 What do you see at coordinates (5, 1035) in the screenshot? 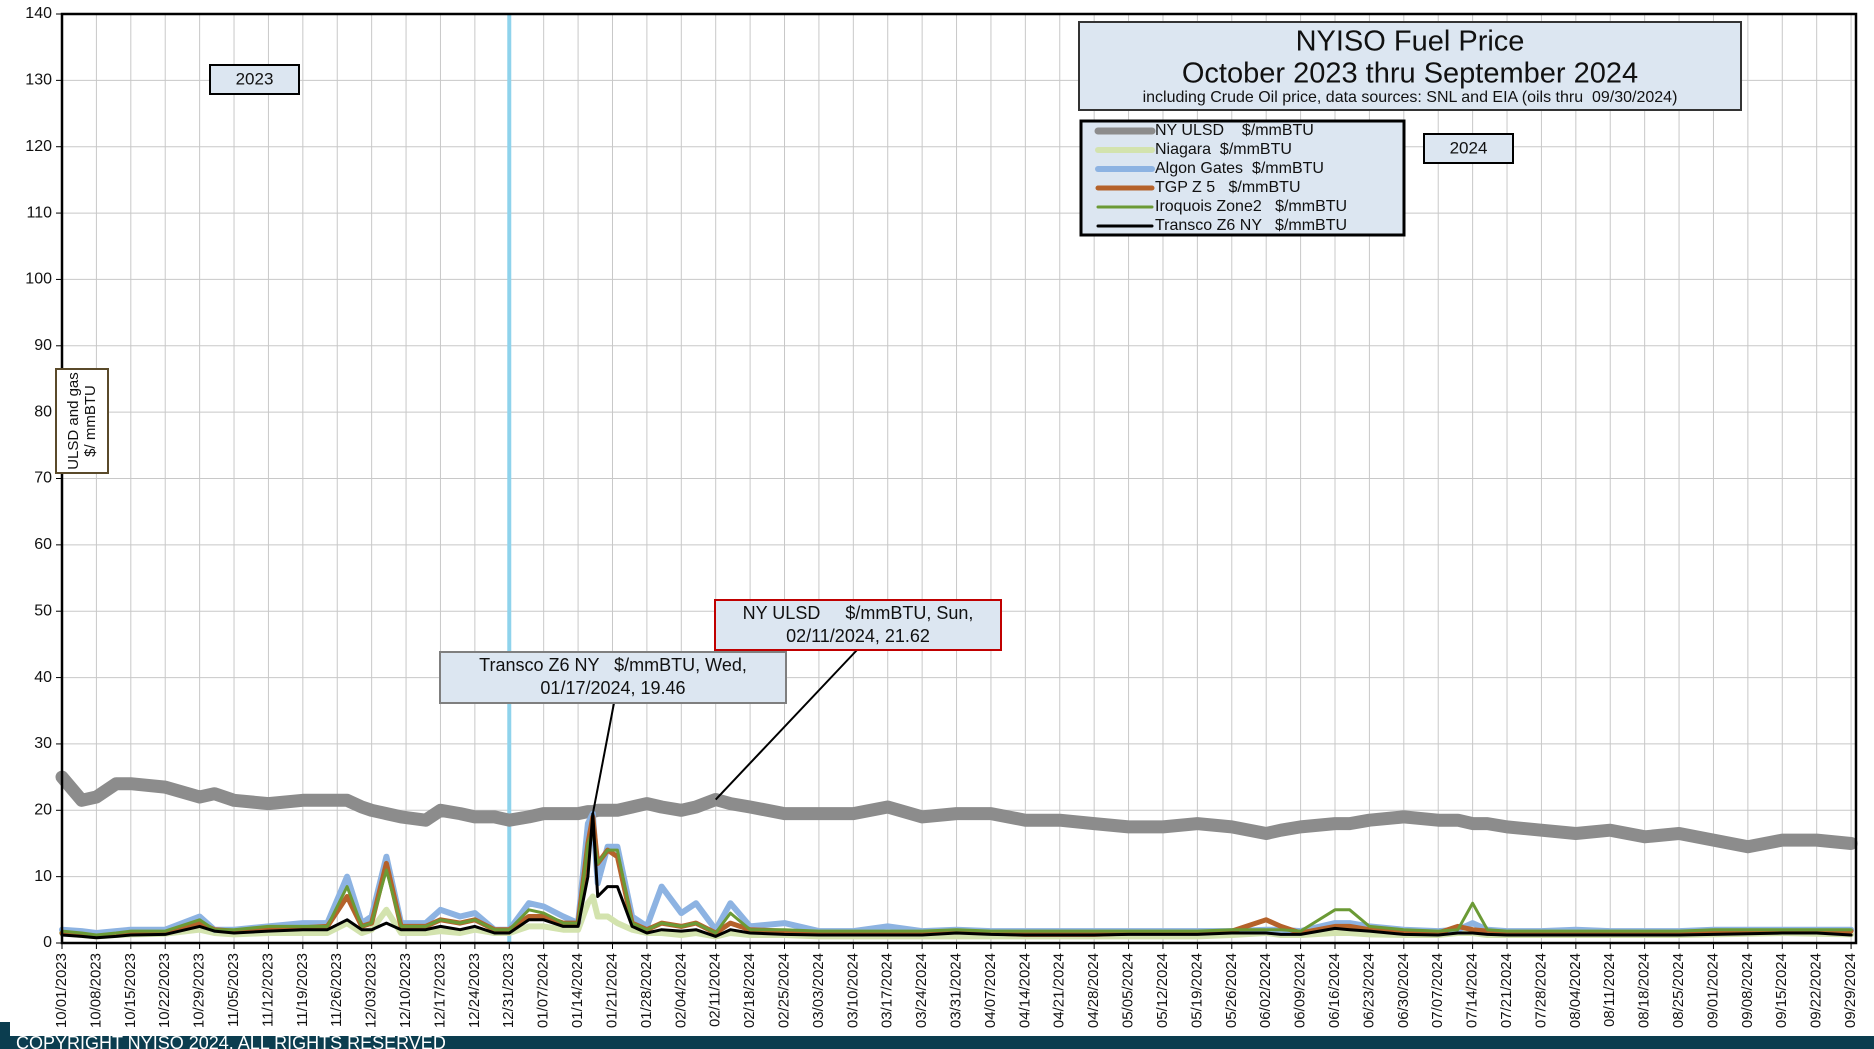
I see `footer-side` at bounding box center [5, 1035].